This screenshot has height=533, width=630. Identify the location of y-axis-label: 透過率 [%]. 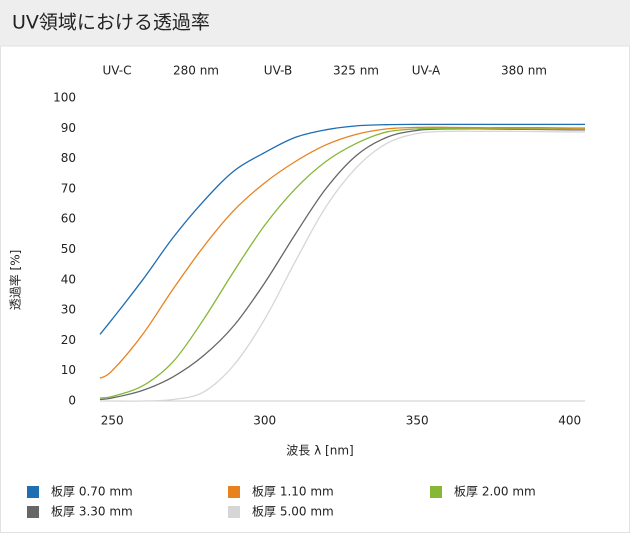
(15, 280).